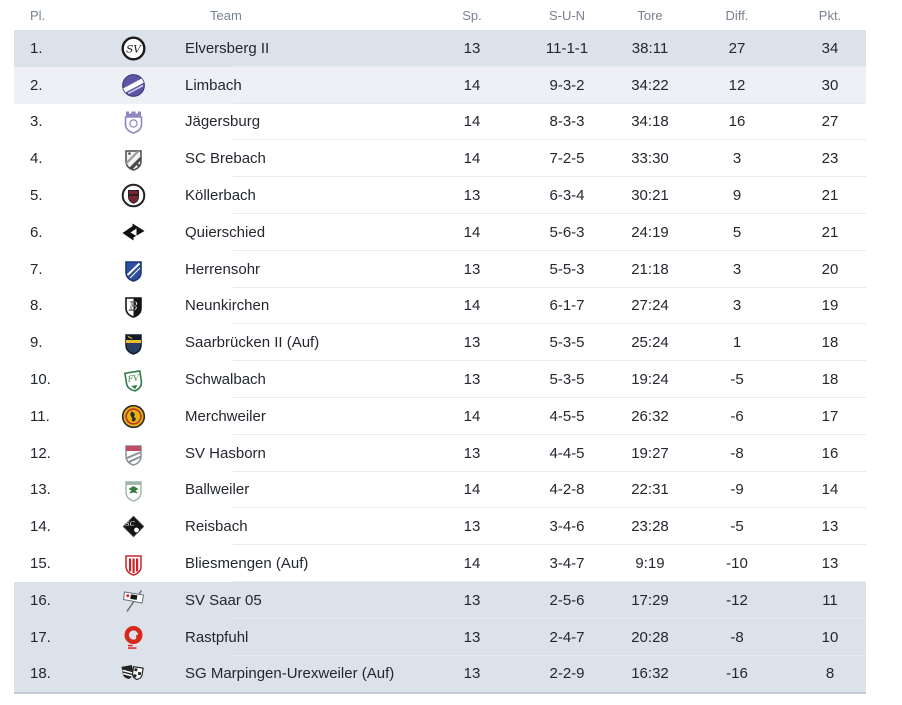 The height and width of the screenshot is (705, 902). Describe the element at coordinates (440, 122) in the screenshot. I see `table-row: 3. Jägersburg 14 8-3-3 34:18 16 27` at that location.